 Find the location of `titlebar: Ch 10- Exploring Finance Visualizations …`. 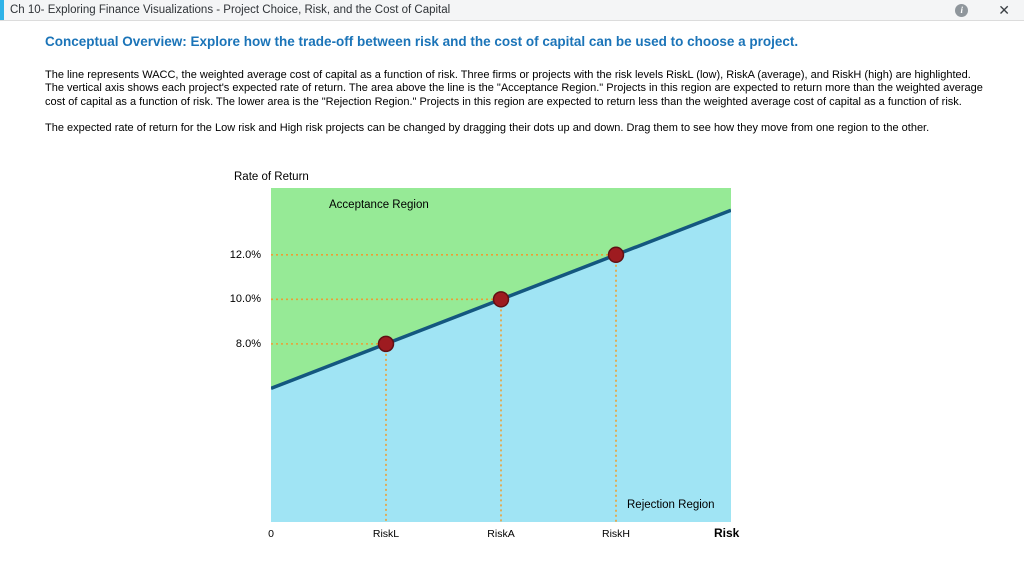

titlebar: Ch 10- Exploring Finance Visualizations … is located at coordinates (512, 10).